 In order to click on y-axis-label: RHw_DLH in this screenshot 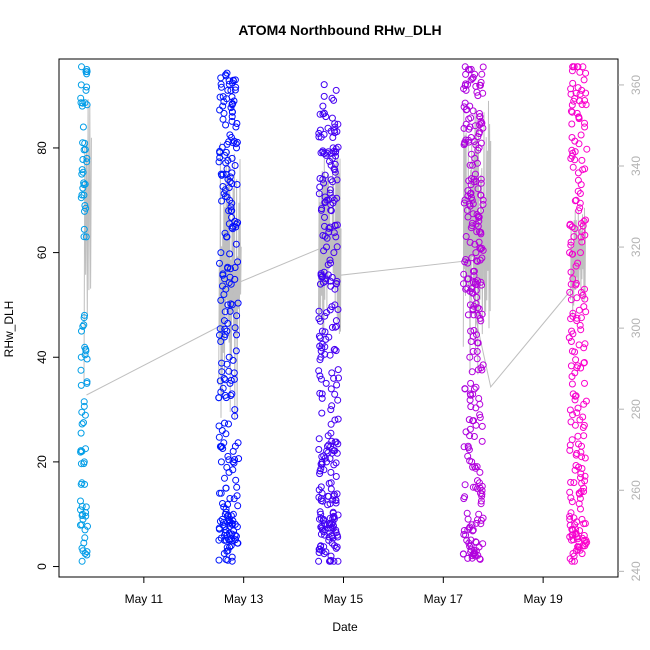, I will do `click(9, 329)`.